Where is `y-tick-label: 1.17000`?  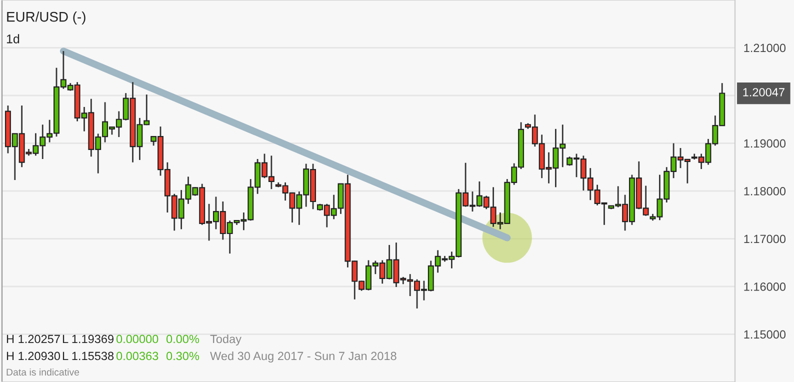
y-tick-label: 1.17000 is located at coordinates (765, 239).